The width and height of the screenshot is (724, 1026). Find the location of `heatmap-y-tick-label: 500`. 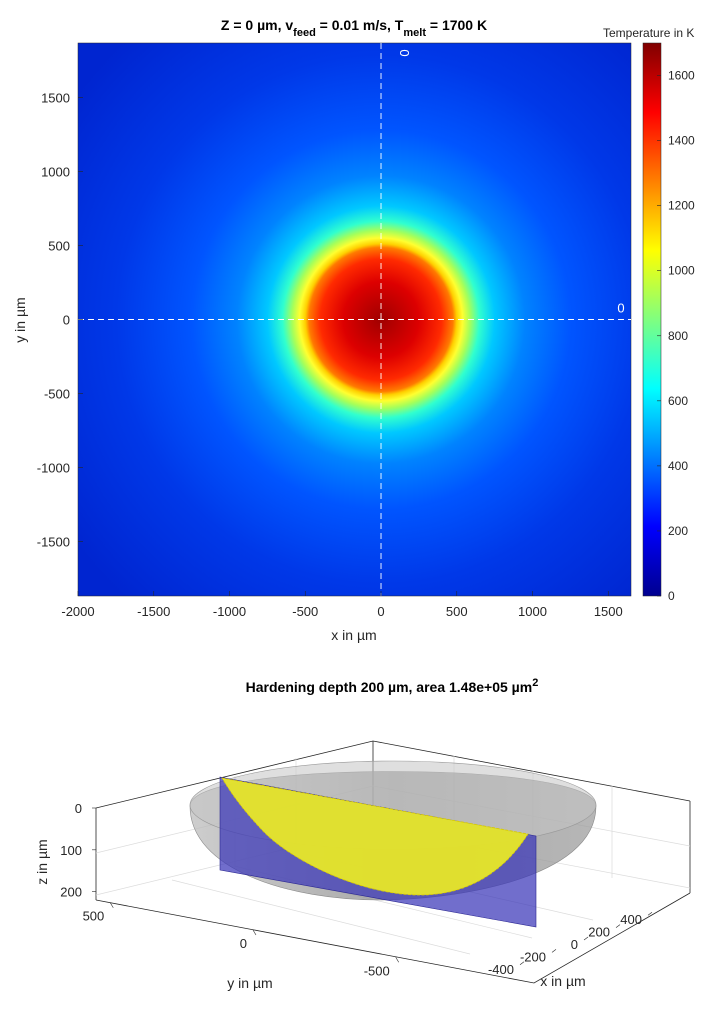

heatmap-y-tick-label: 500 is located at coordinates (59, 246).